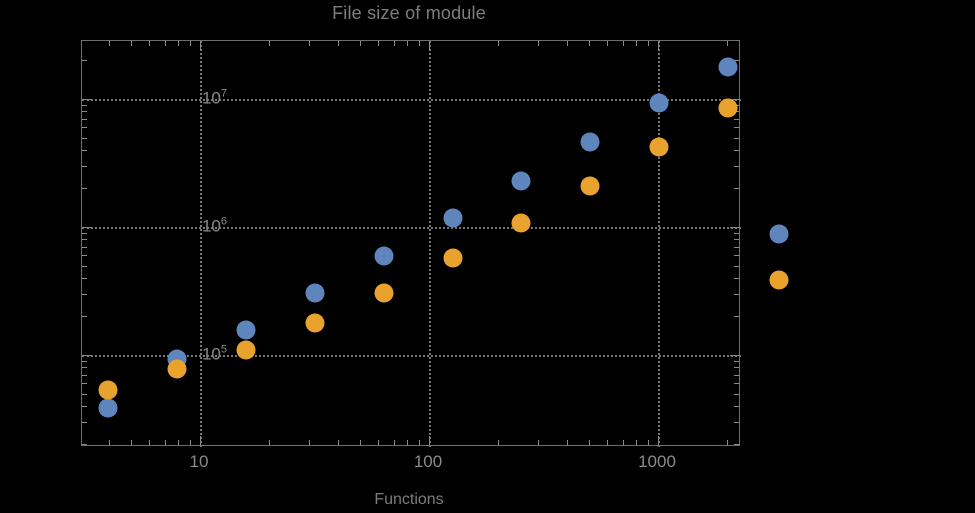  Describe the element at coordinates (214, 353) in the screenshot. I see `y-tick-label: 10⁵` at that location.